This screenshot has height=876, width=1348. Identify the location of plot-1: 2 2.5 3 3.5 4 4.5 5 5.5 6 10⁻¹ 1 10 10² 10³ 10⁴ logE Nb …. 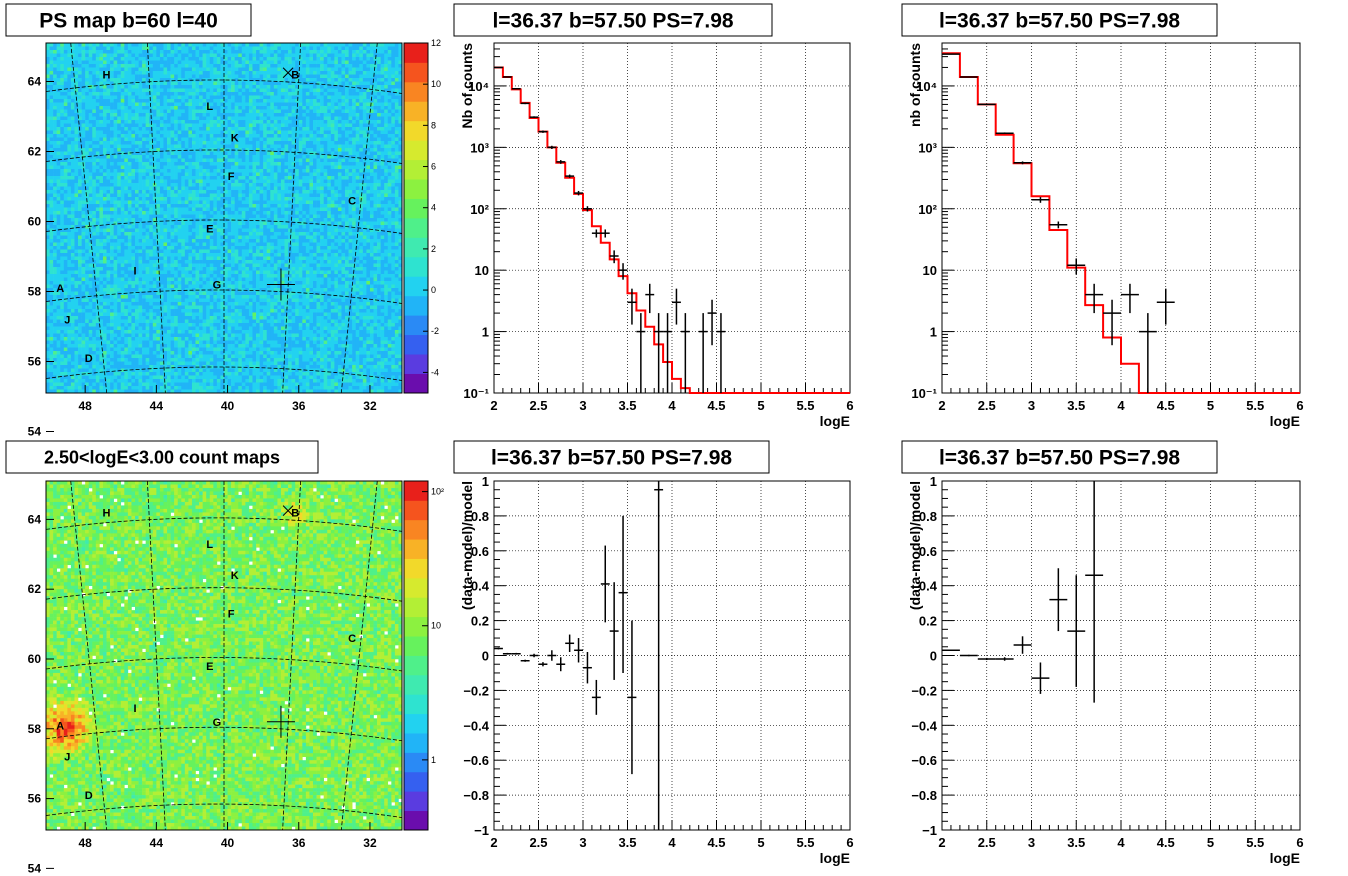
(656, 235).